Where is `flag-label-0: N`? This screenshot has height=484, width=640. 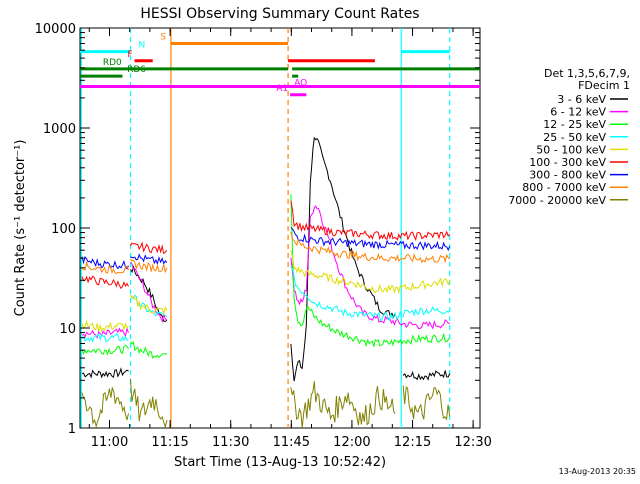
flag-label-0: N is located at coordinates (142, 46).